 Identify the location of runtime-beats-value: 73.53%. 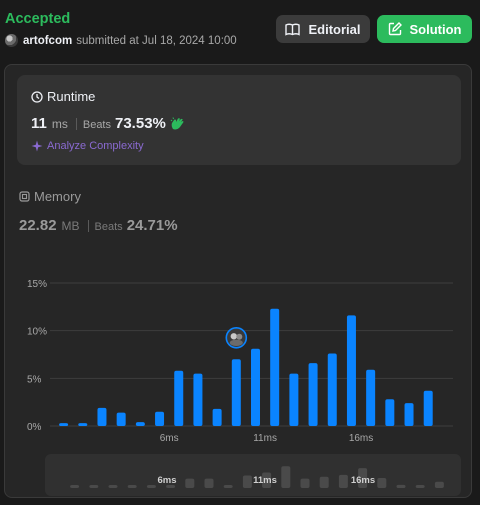
(140, 123).